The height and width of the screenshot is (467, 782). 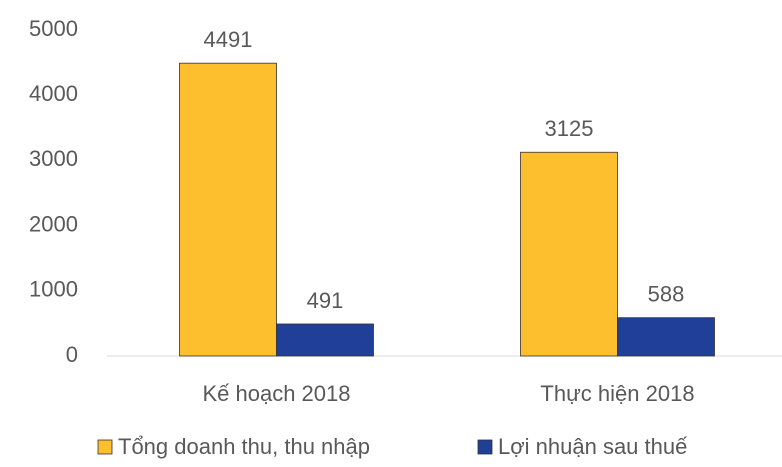 I want to click on data-label: 3125, so click(x=569, y=128).